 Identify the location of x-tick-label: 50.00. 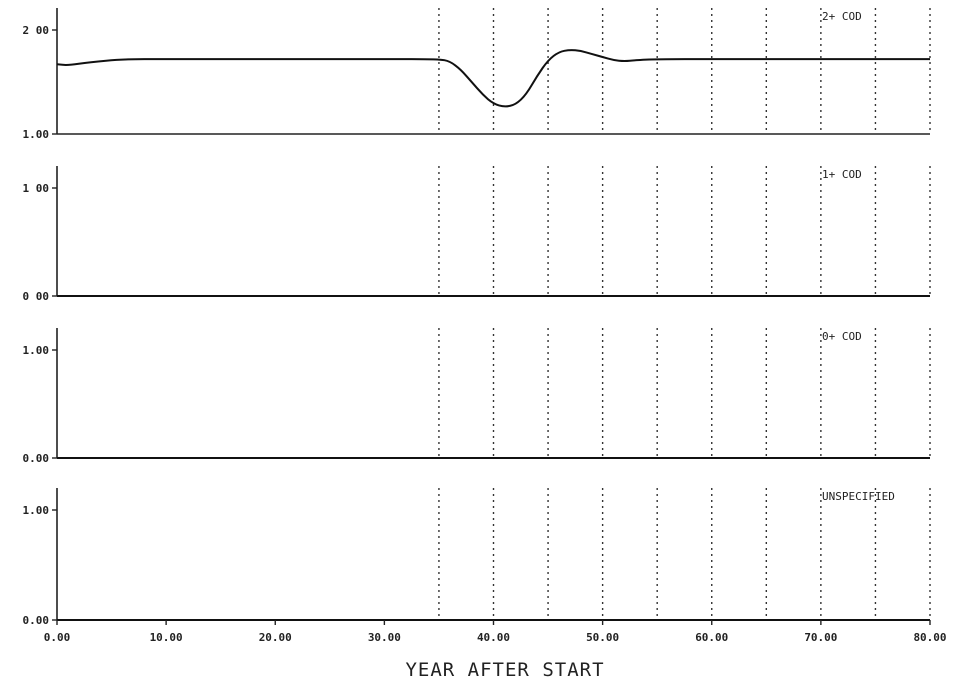
(602, 637).